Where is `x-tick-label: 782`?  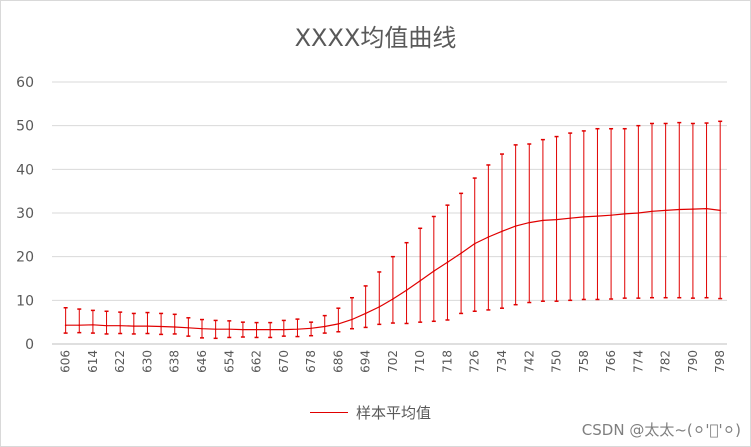
x-tick-label: 782 is located at coordinates (666, 361).